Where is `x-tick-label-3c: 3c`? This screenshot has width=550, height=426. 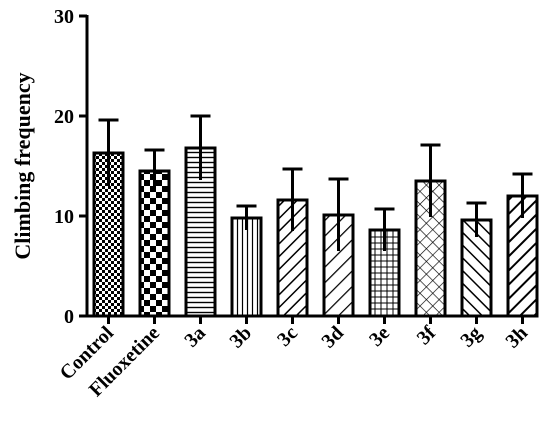
x-tick-label-3c: 3c is located at coordinates (287, 336).